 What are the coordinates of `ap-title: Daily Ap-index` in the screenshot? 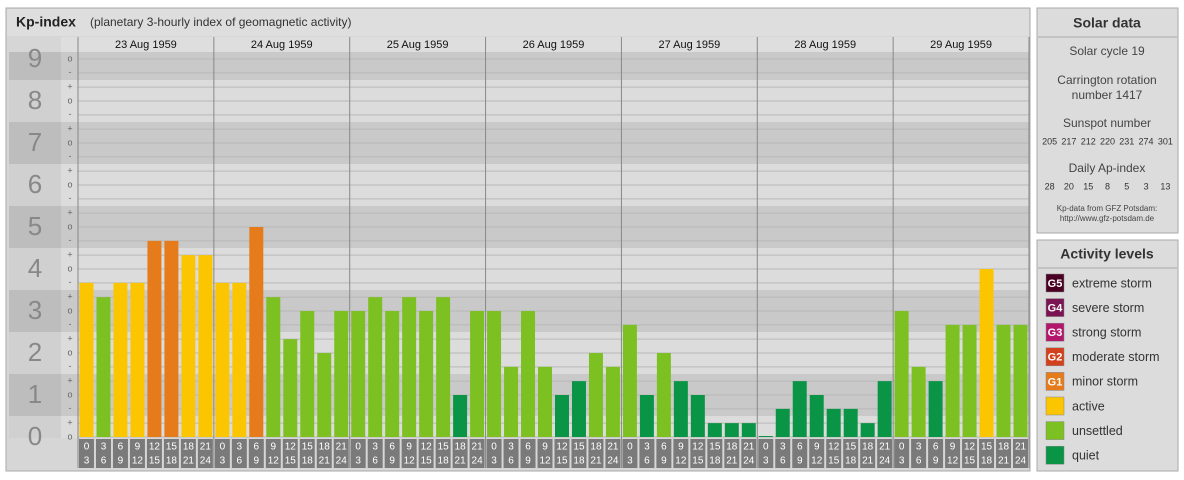 It's located at (1107, 168).